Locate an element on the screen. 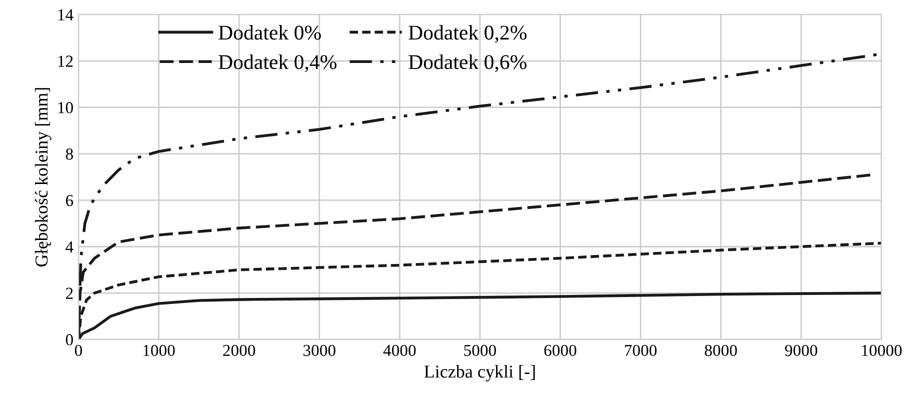 The width and height of the screenshot is (923, 414). y-axis-title: Głębokość koleiny [mm] is located at coordinates (43, 177).